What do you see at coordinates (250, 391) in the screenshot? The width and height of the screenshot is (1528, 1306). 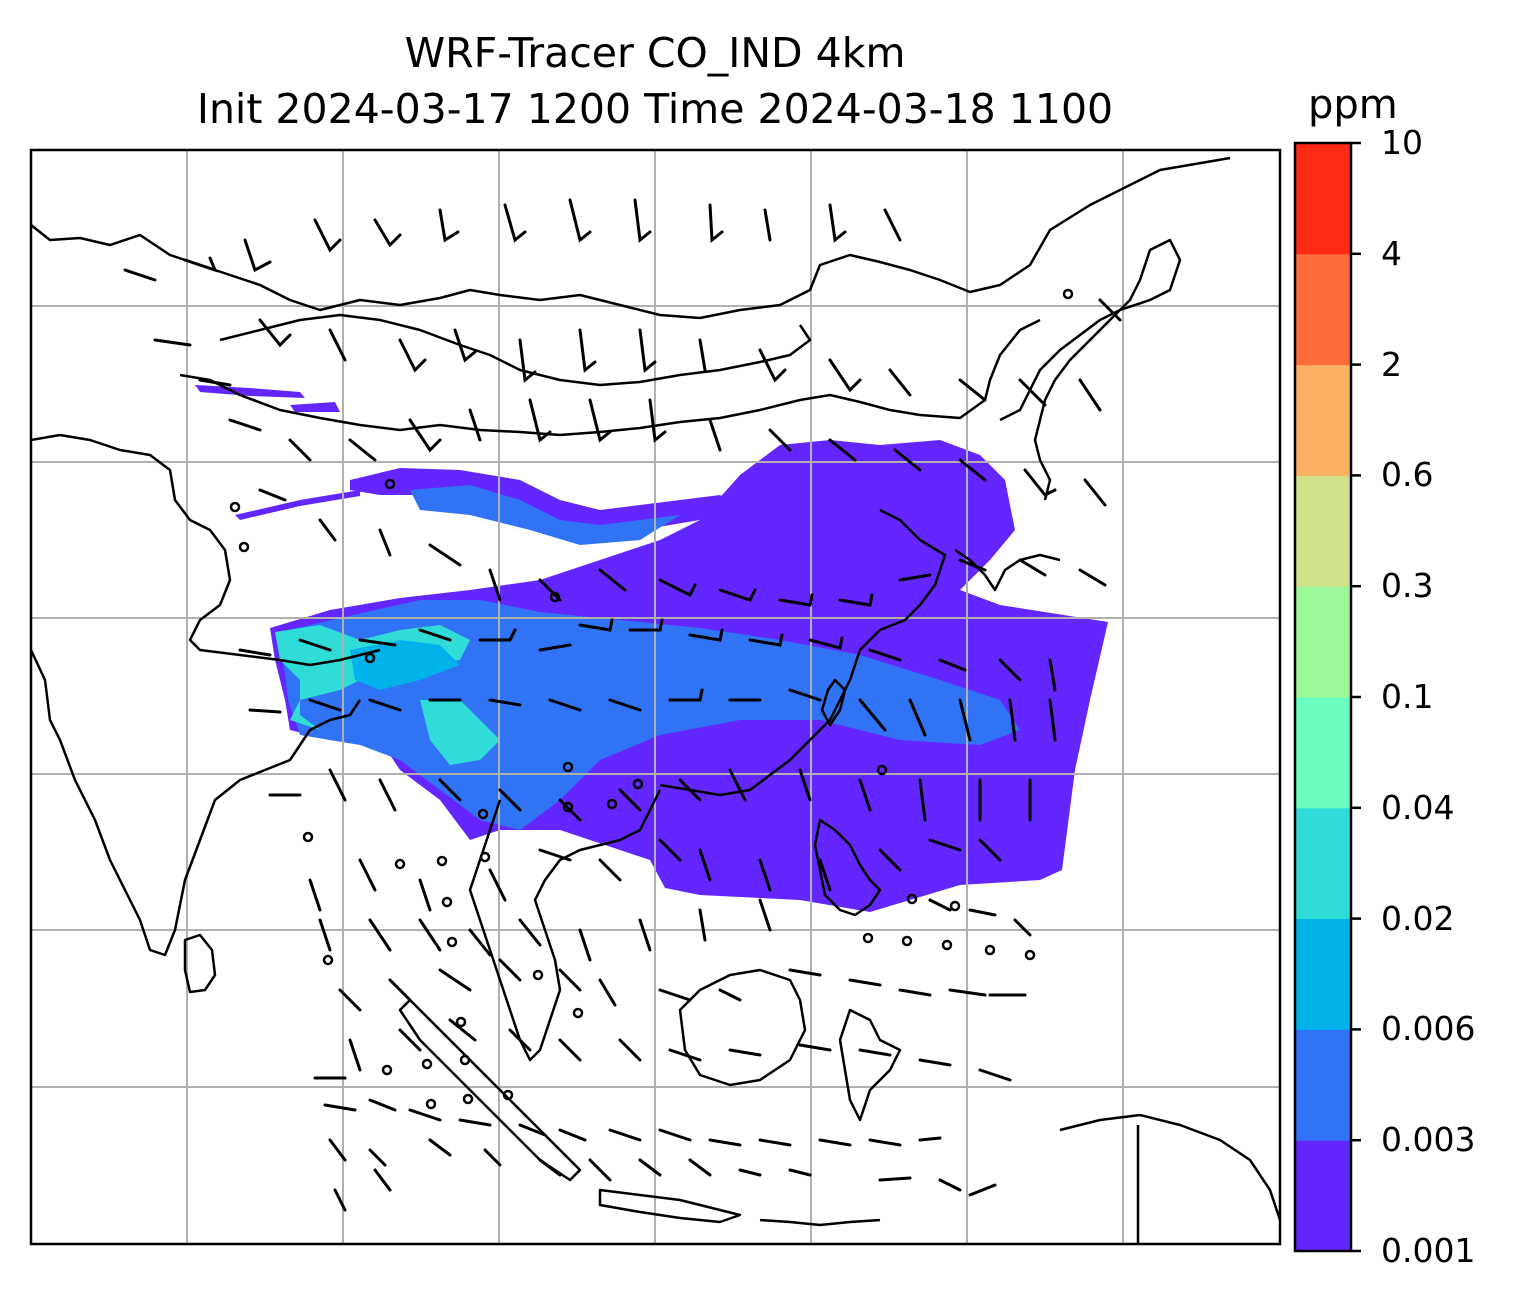 I see `concentration-patch-nw` at bounding box center [250, 391].